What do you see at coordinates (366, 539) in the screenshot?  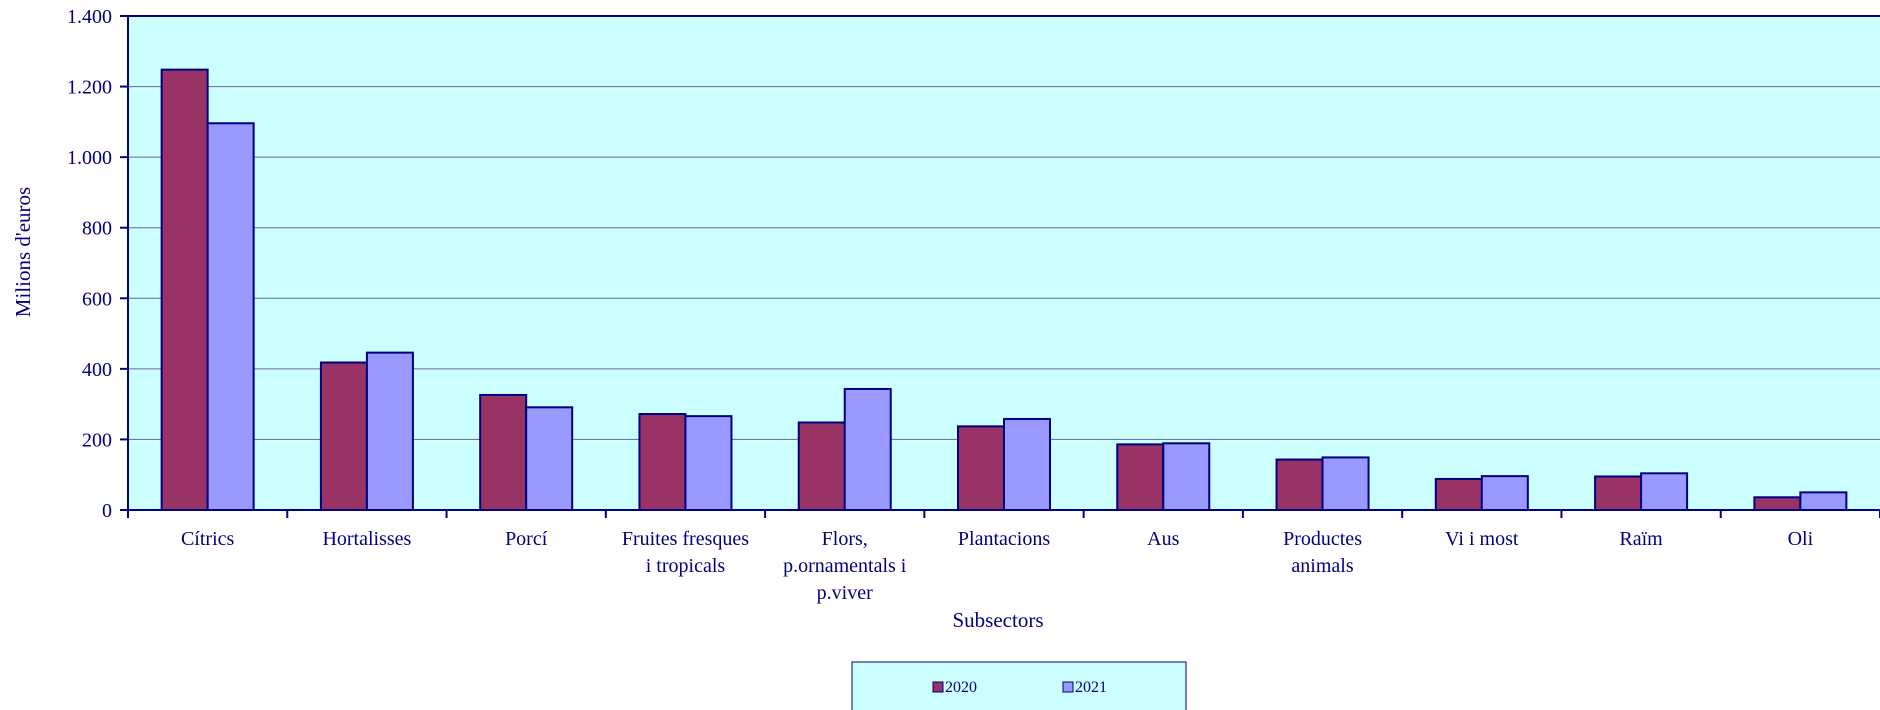 I see `x-tick-label: Hortalisses` at bounding box center [366, 539].